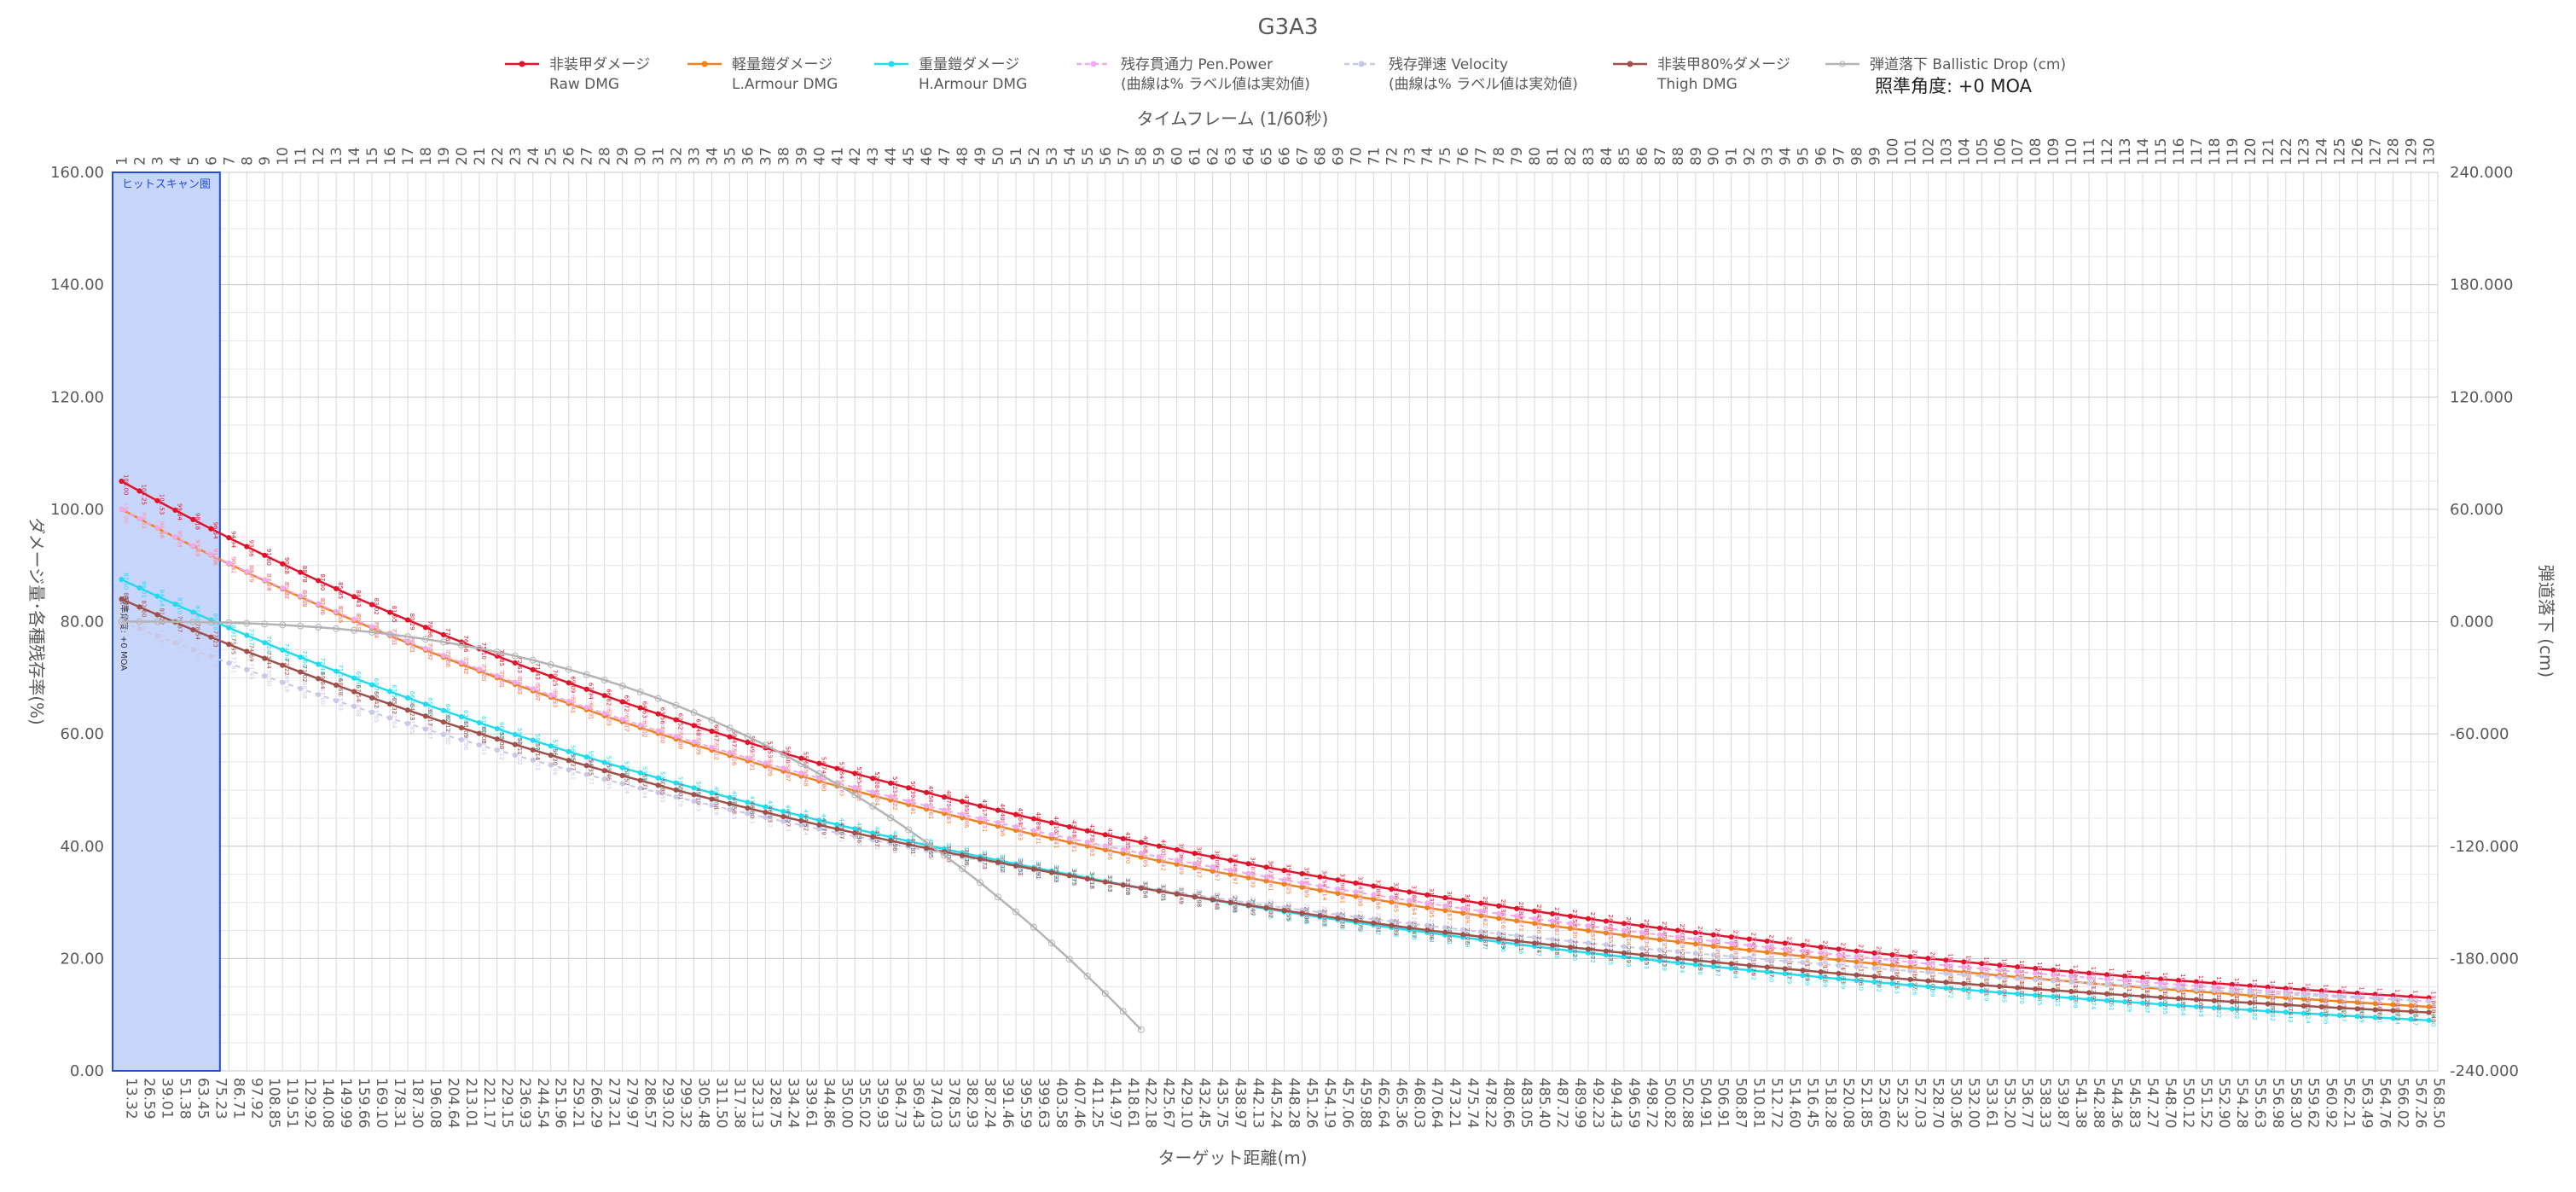 Image resolution: width=2576 pixels, height=1192 pixels. Describe the element at coordinates (247, 635) in the screenshot. I see `data-point-heavy` at that location.